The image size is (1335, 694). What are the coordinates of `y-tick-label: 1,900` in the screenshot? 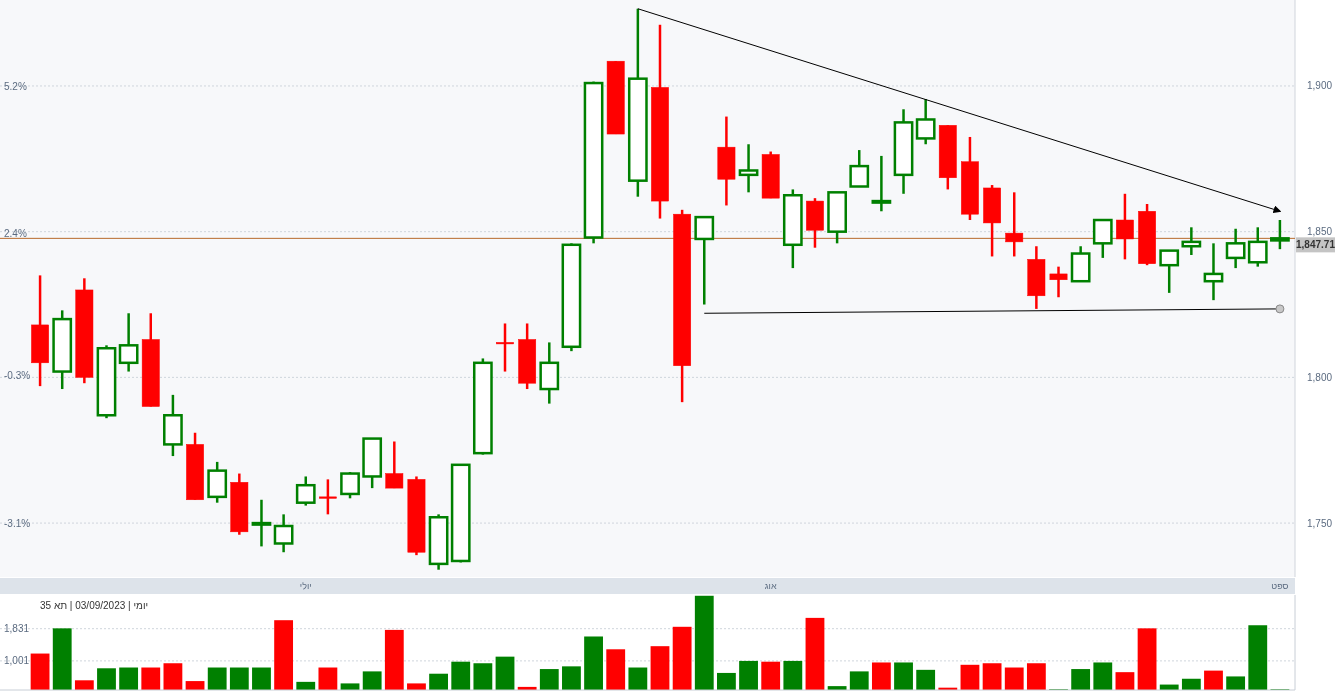 It's located at (1320, 86).